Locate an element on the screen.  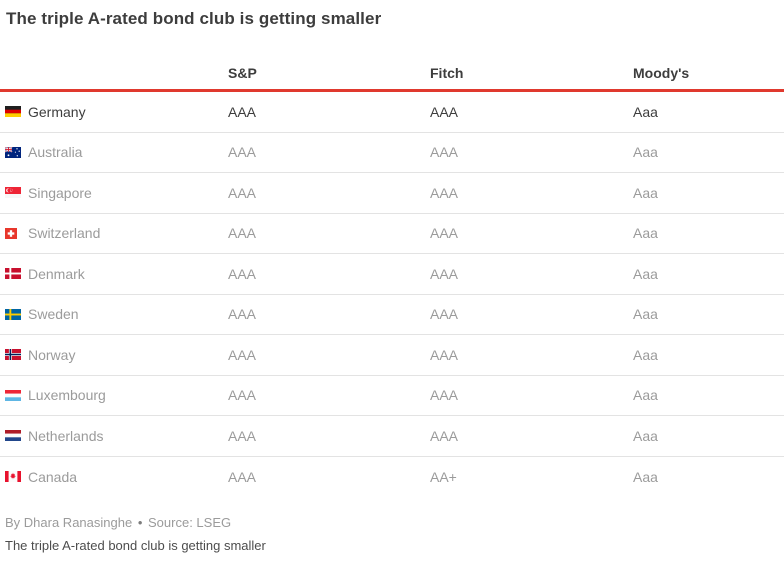
country-label: Netherlands is located at coordinates (66, 435).